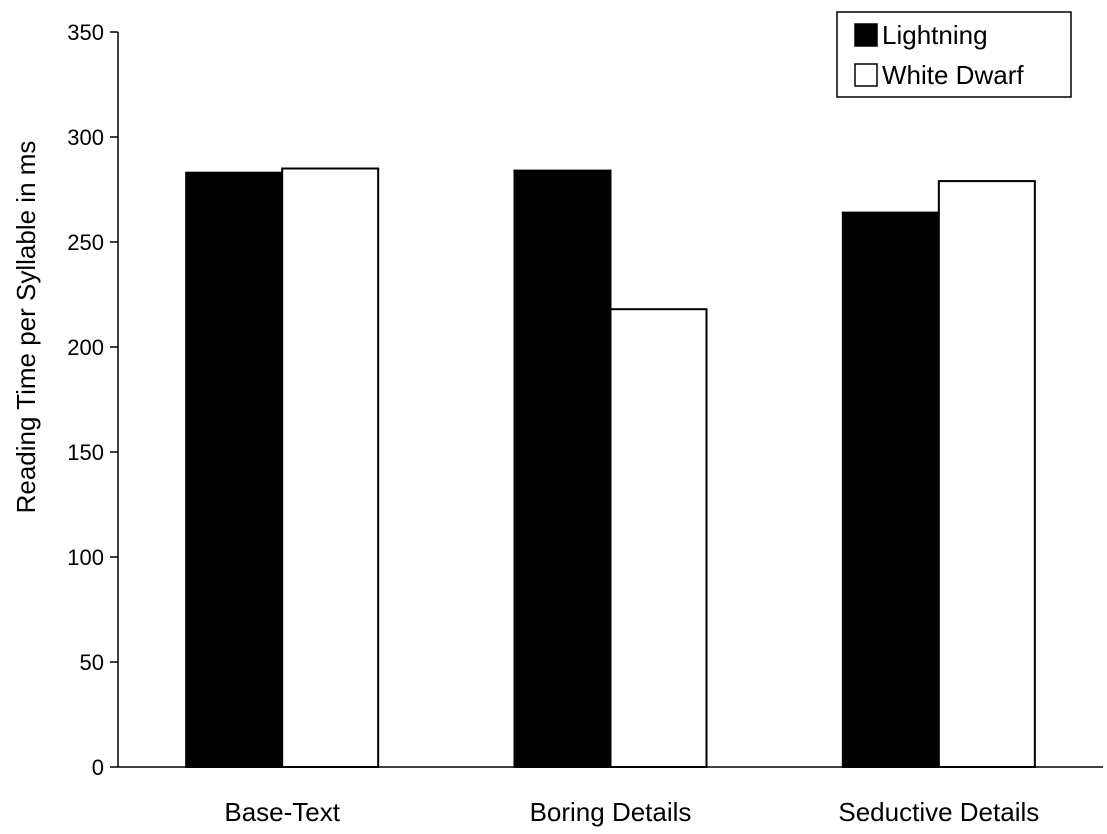  What do you see at coordinates (234, 469) in the screenshot?
I see `bar-lightning-base-text` at bounding box center [234, 469].